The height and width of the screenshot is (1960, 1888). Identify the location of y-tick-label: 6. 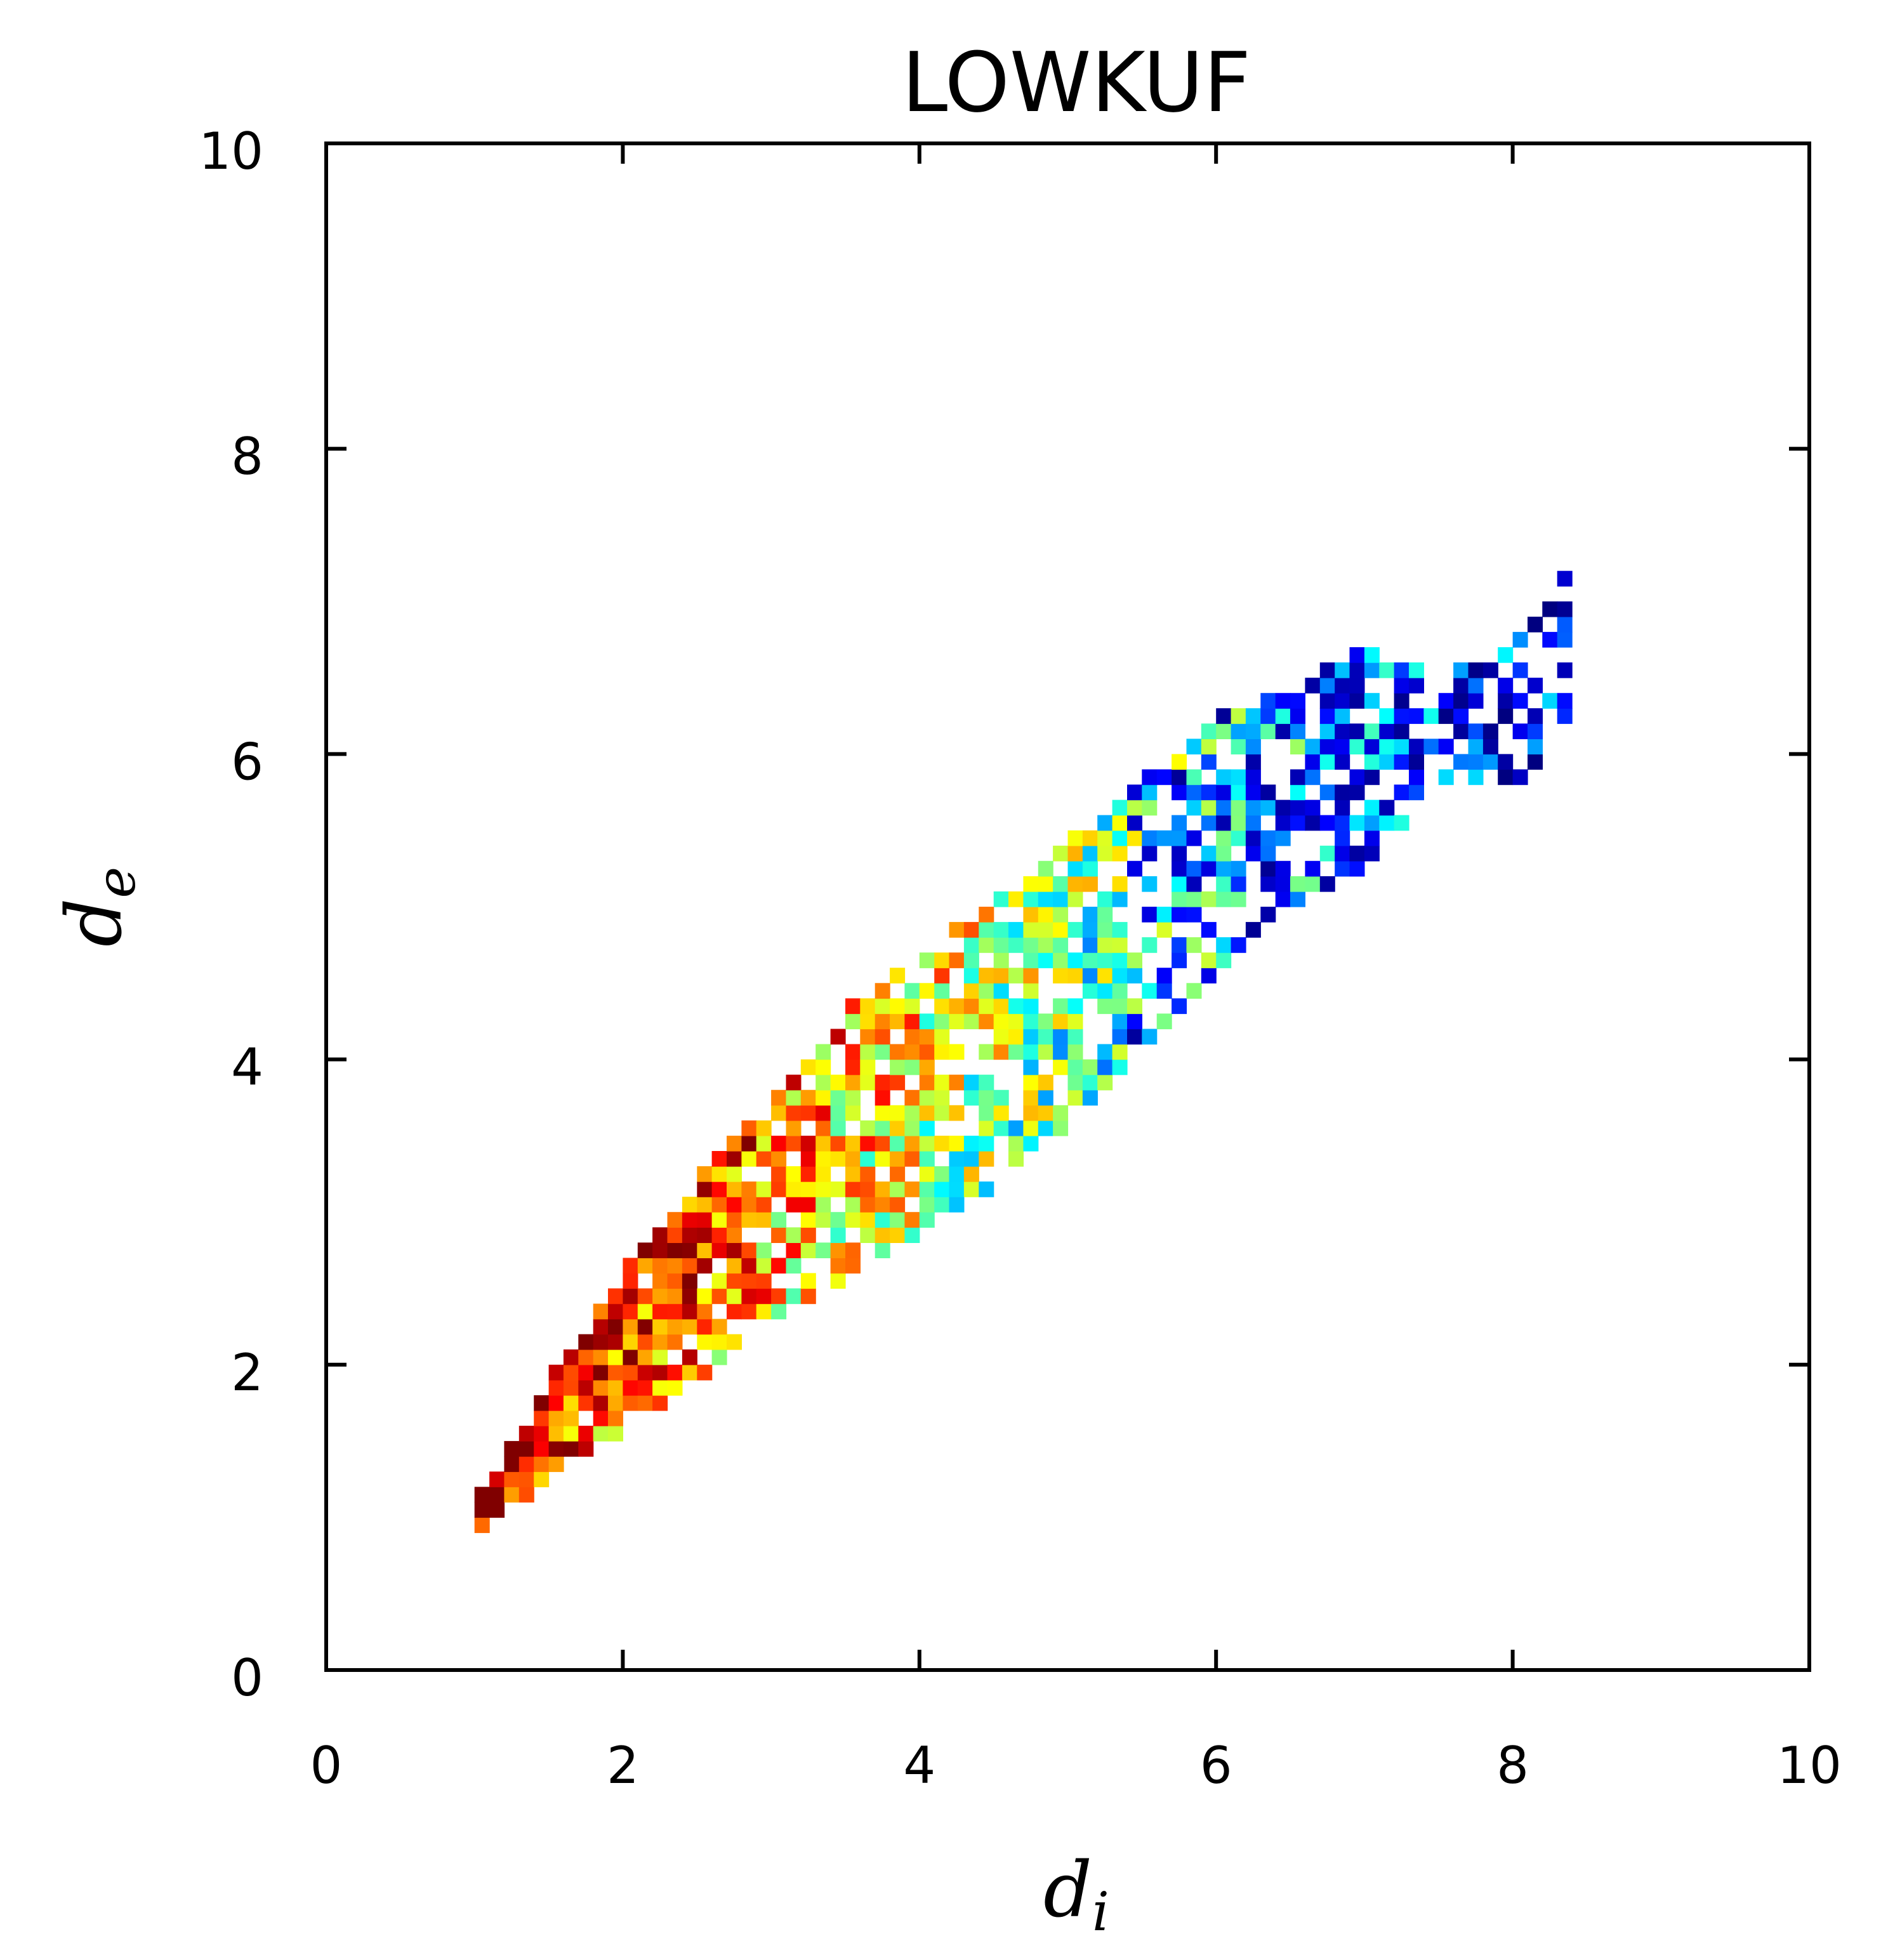
(247, 762).